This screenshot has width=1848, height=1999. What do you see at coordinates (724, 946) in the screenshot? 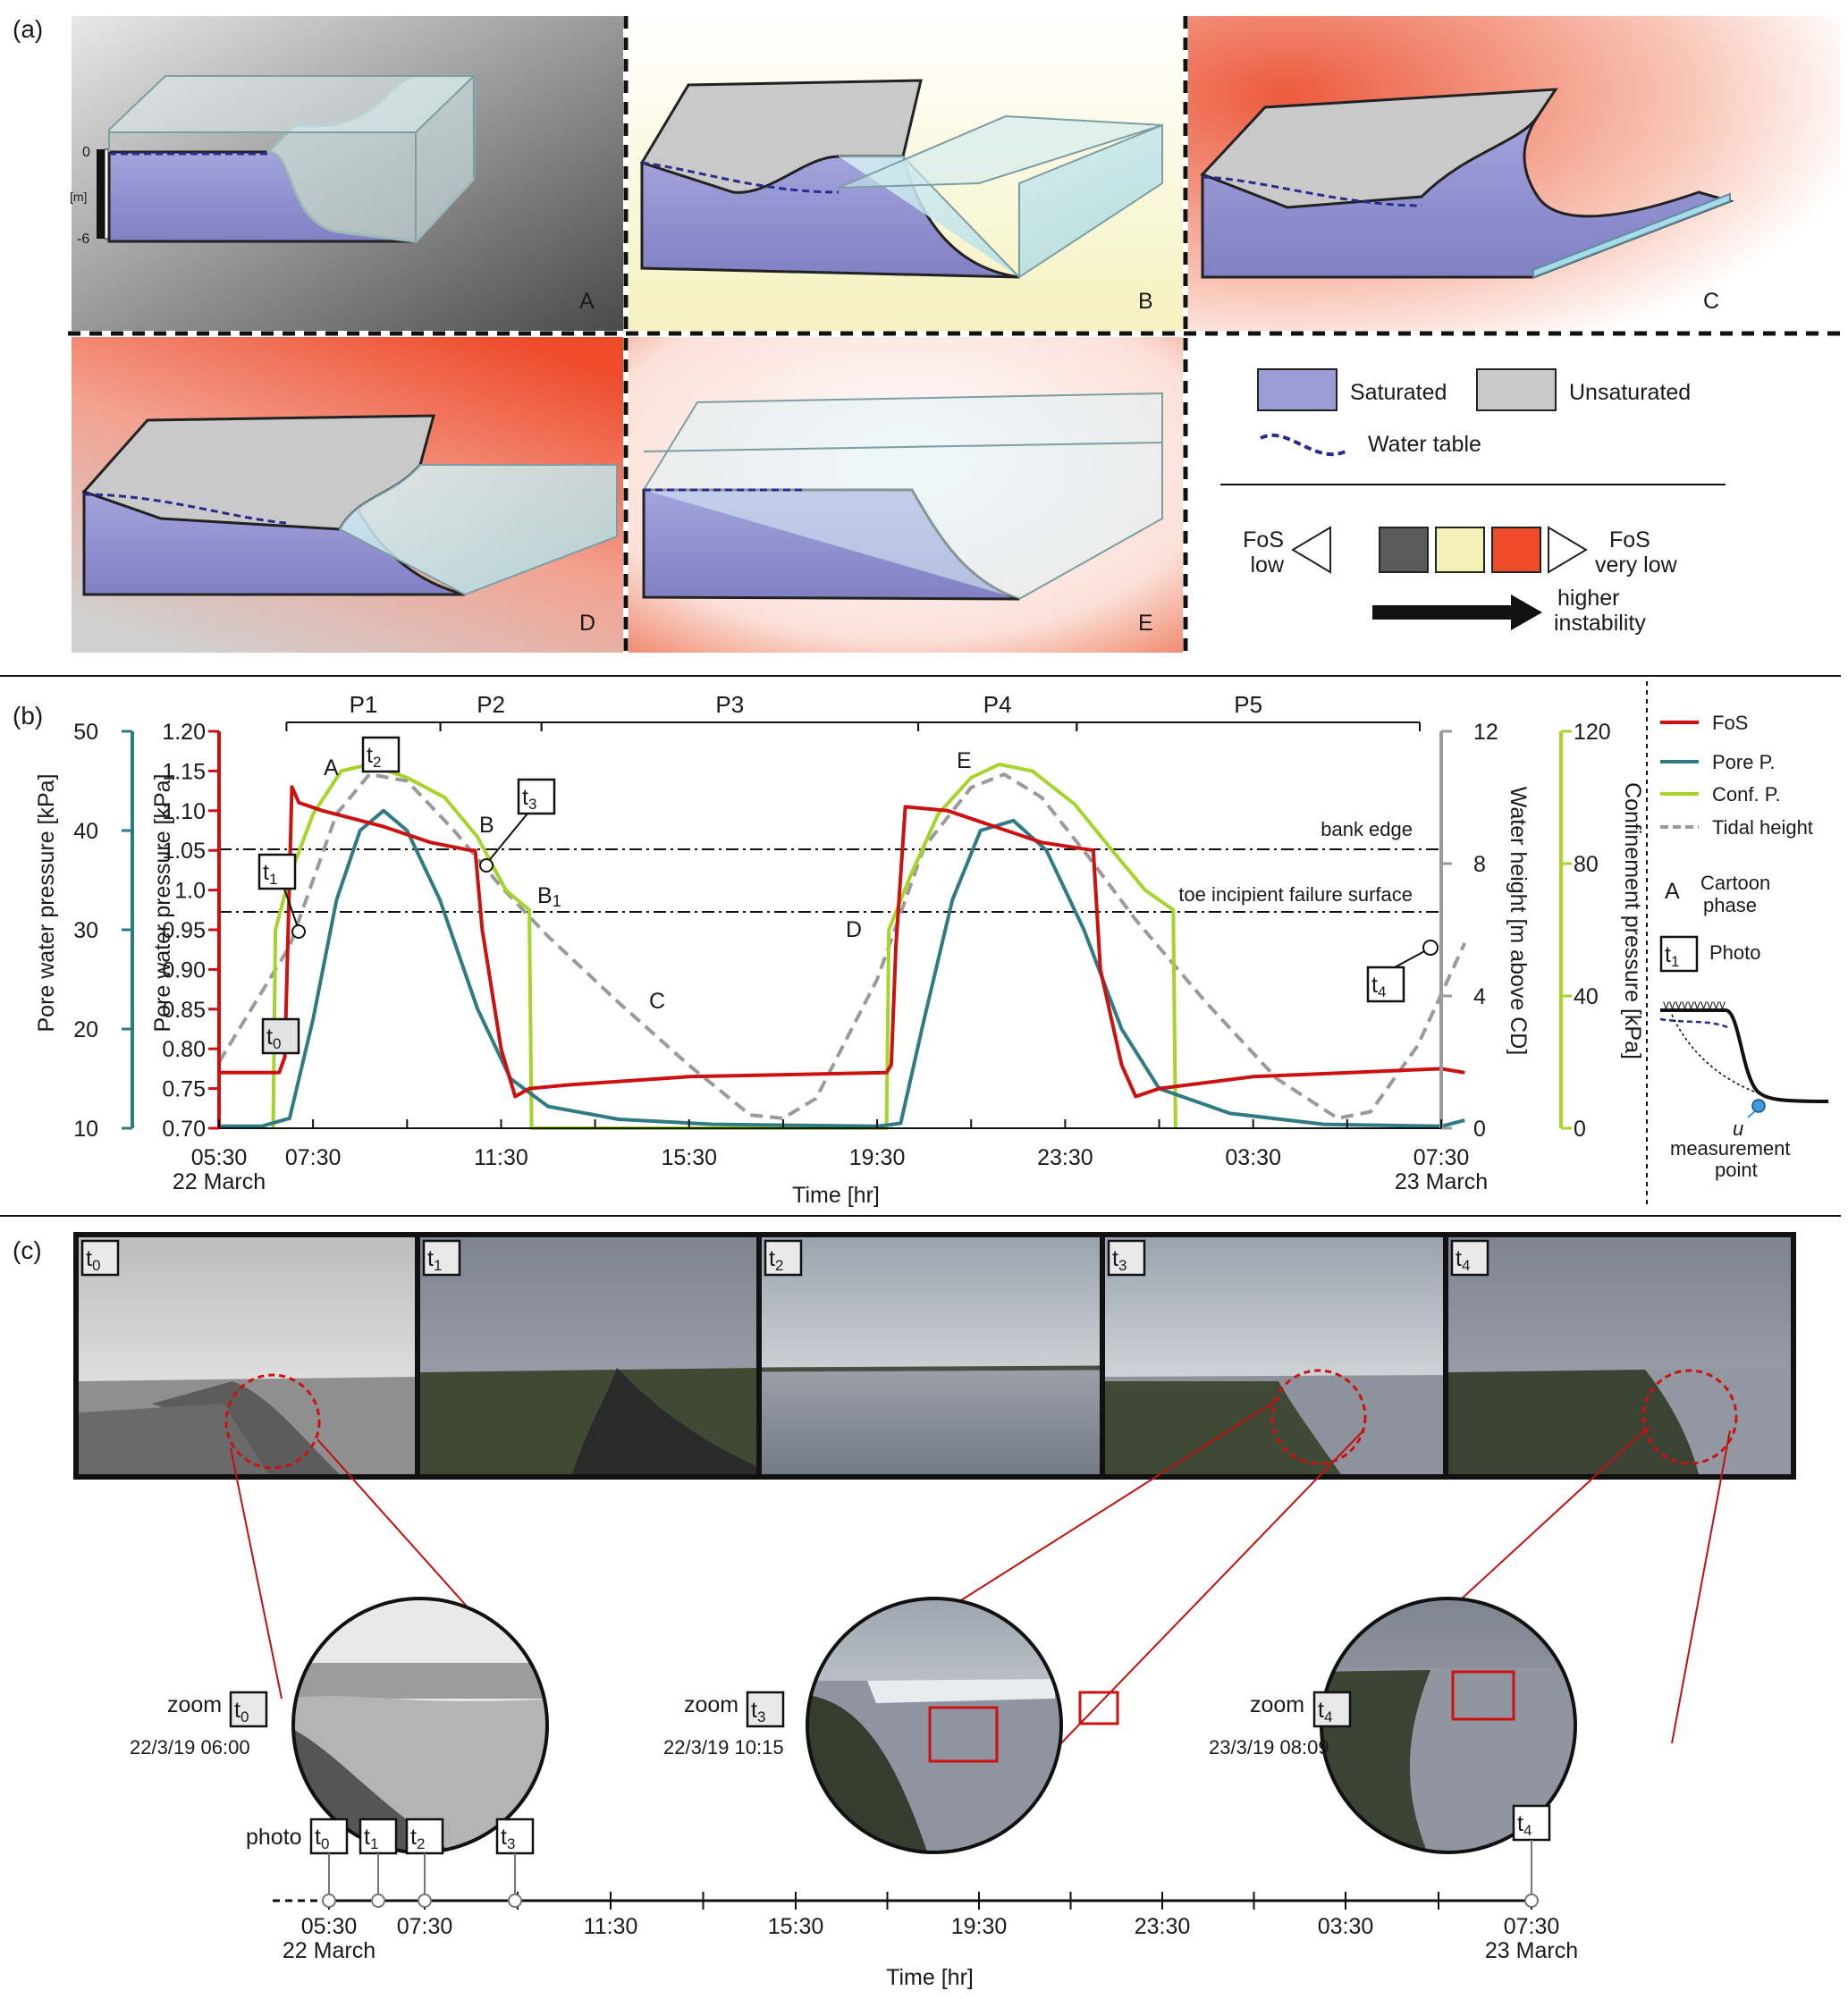
I see `series-conf-p` at bounding box center [724, 946].